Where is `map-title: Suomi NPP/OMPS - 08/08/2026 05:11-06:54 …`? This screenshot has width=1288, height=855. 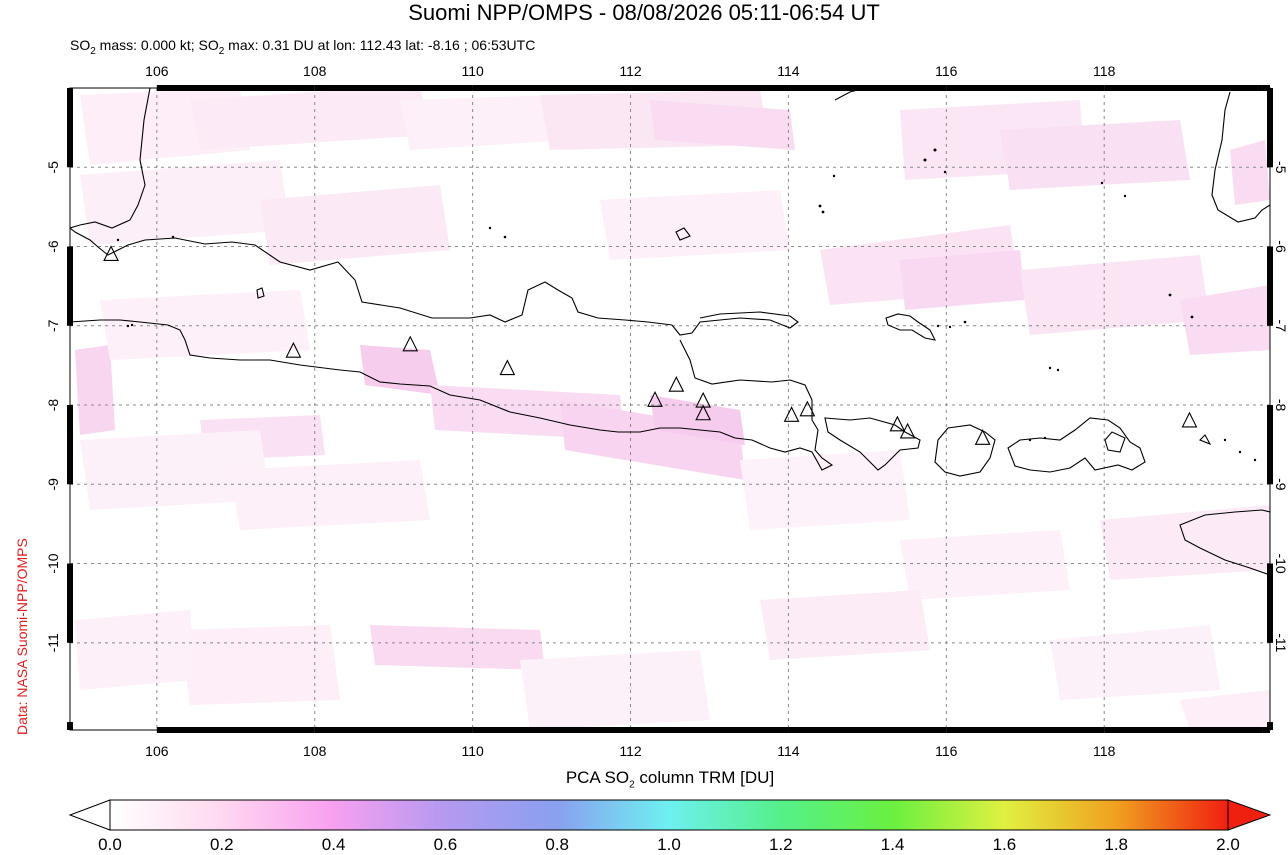
map-title: Suomi NPP/OMPS - 08/08/2026 05:11-06:54 … is located at coordinates (644, 12).